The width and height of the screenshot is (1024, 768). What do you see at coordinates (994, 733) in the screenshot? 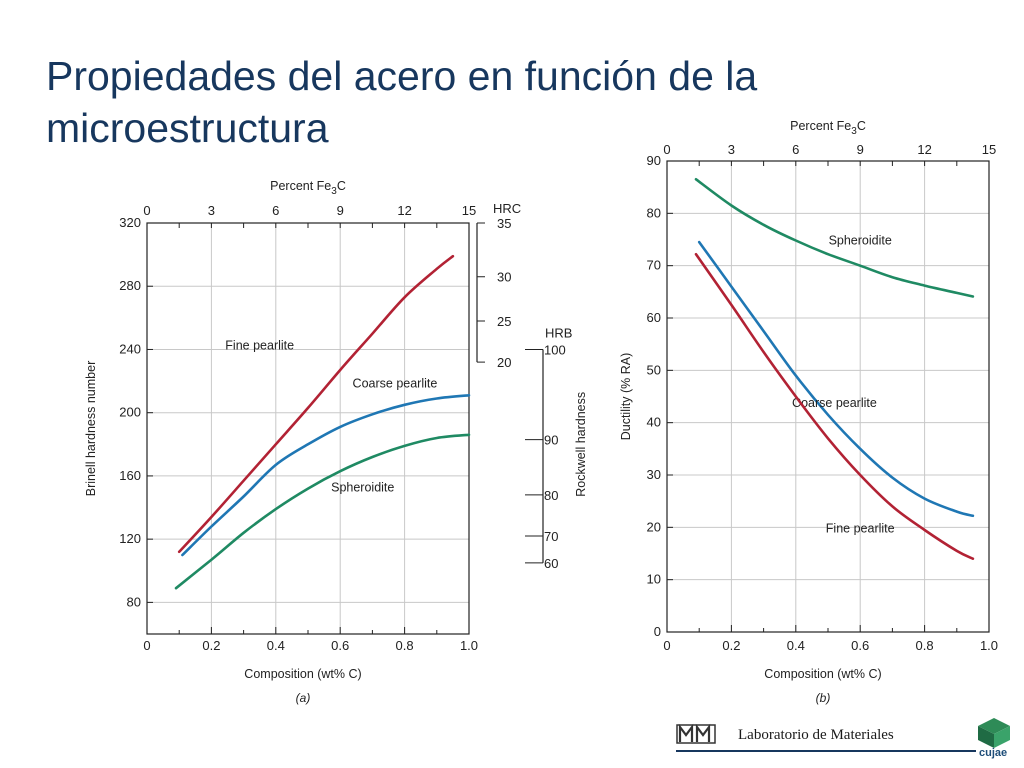
I see `university-logo-icon` at bounding box center [994, 733].